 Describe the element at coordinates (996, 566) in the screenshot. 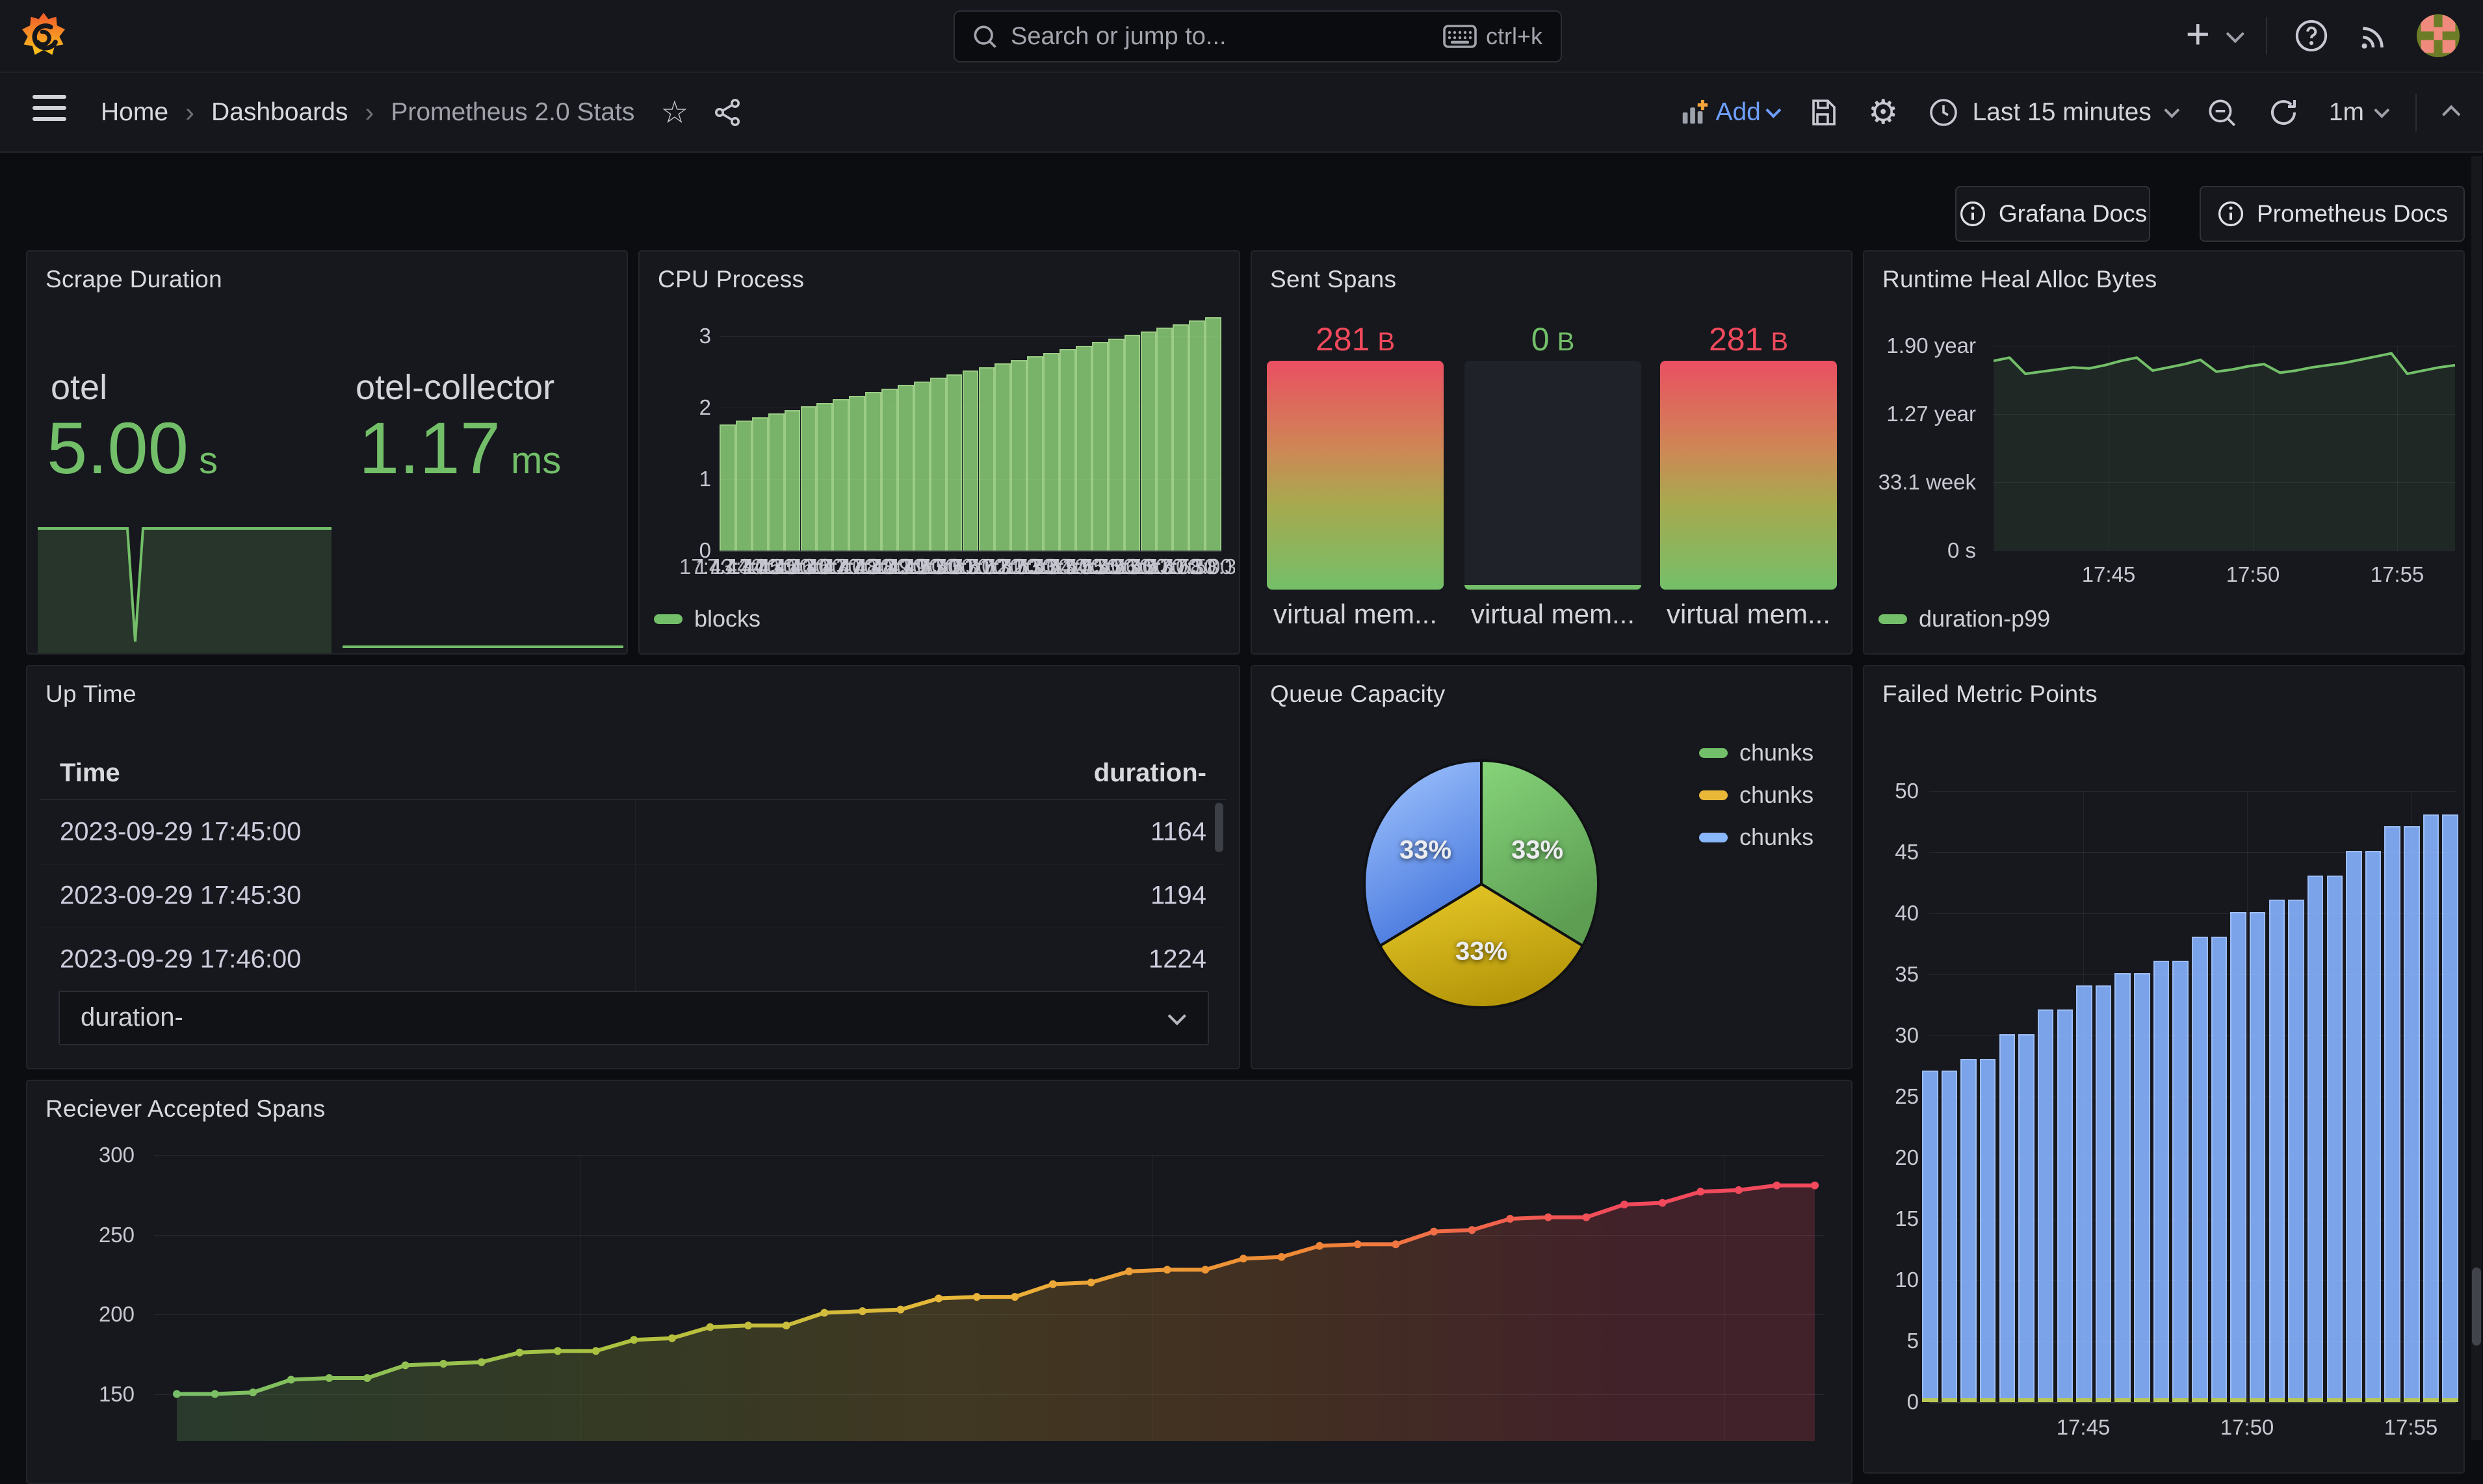

I see `x-tick-label: 17:52:00` at that location.